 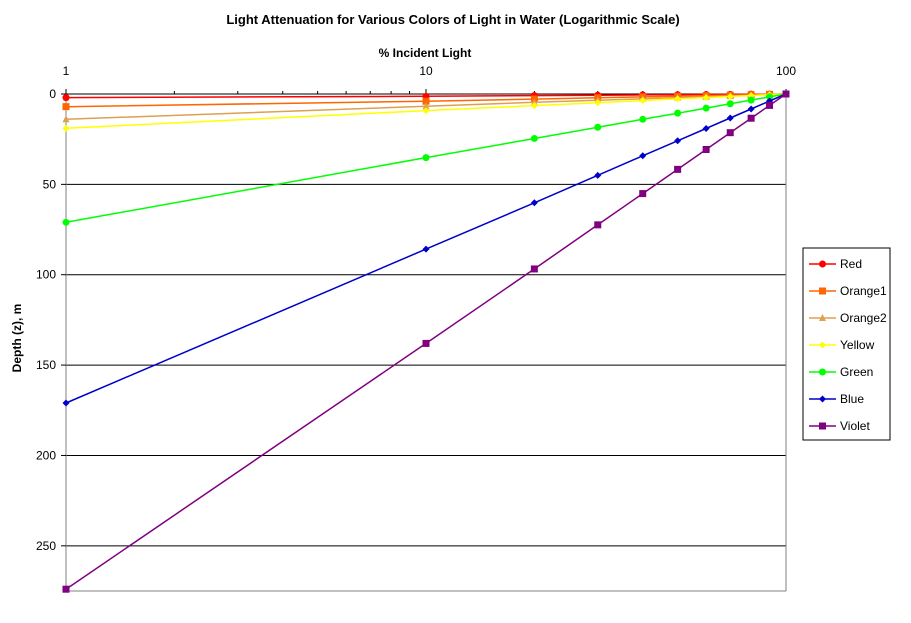 I want to click on legend-marker-red, so click(x=822, y=264).